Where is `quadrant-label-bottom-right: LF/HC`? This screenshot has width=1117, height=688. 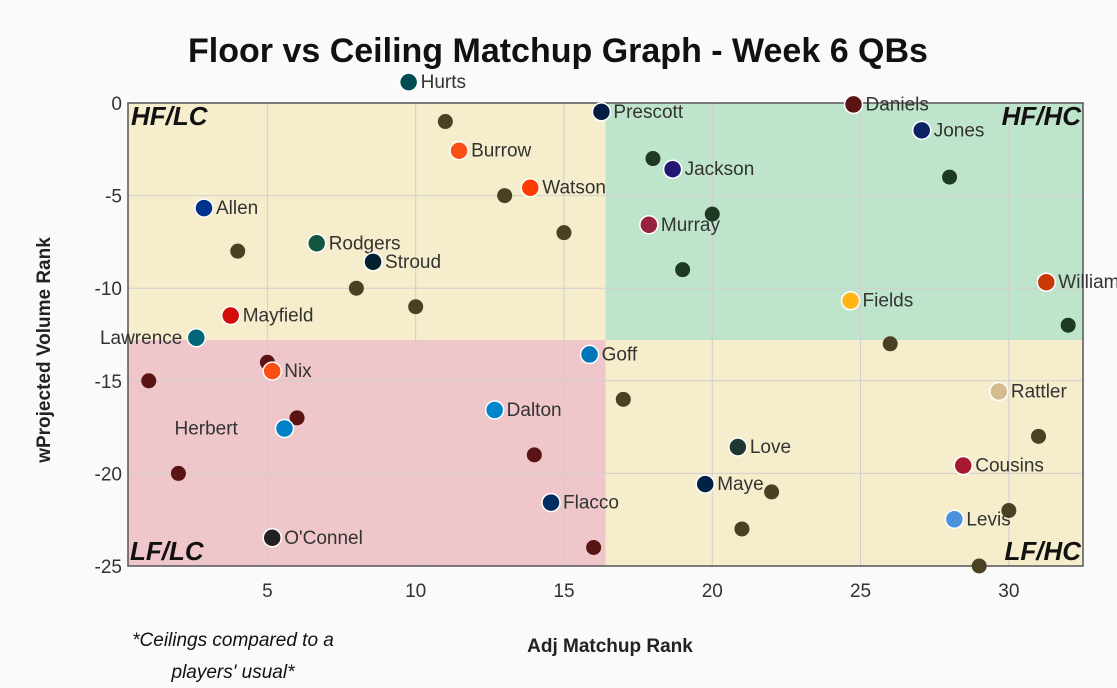 quadrant-label-bottom-right: LF/HC is located at coordinates (1043, 551).